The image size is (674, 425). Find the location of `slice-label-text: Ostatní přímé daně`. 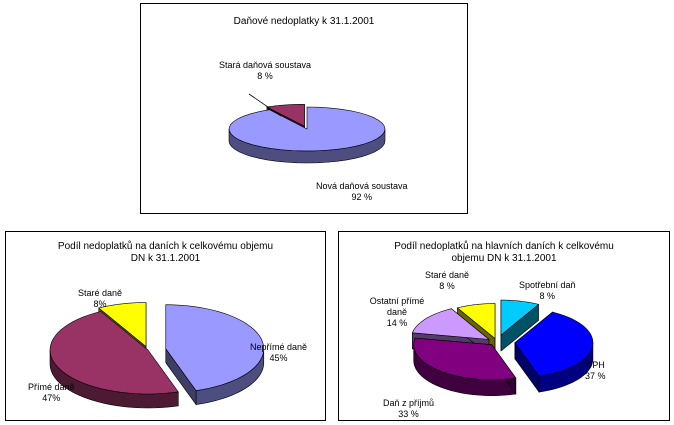

slice-label-text: Ostatní přímé daně is located at coordinates (397, 306).